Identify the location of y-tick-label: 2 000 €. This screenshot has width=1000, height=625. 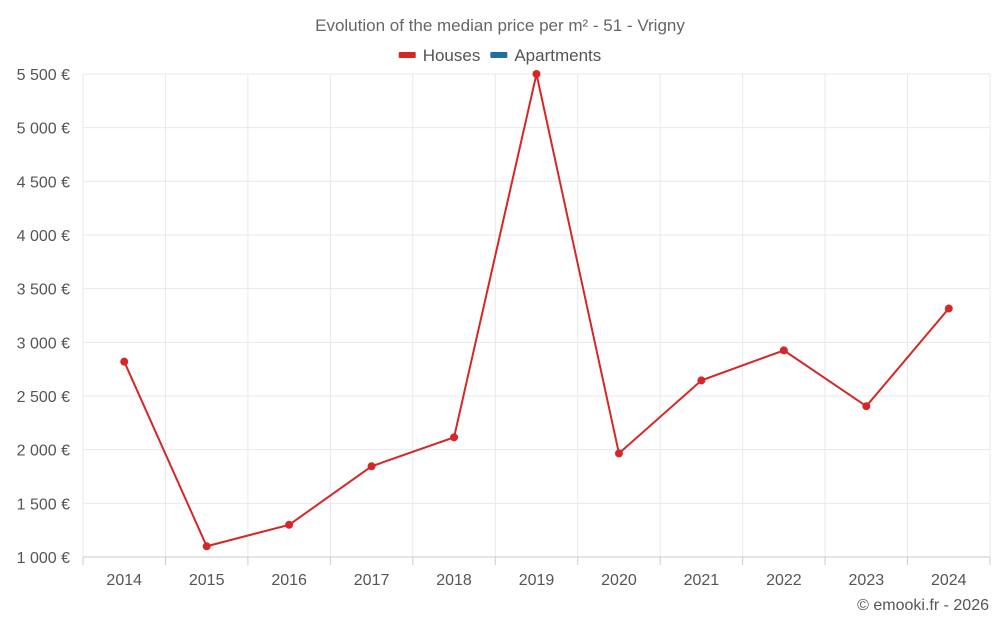
(43, 451).